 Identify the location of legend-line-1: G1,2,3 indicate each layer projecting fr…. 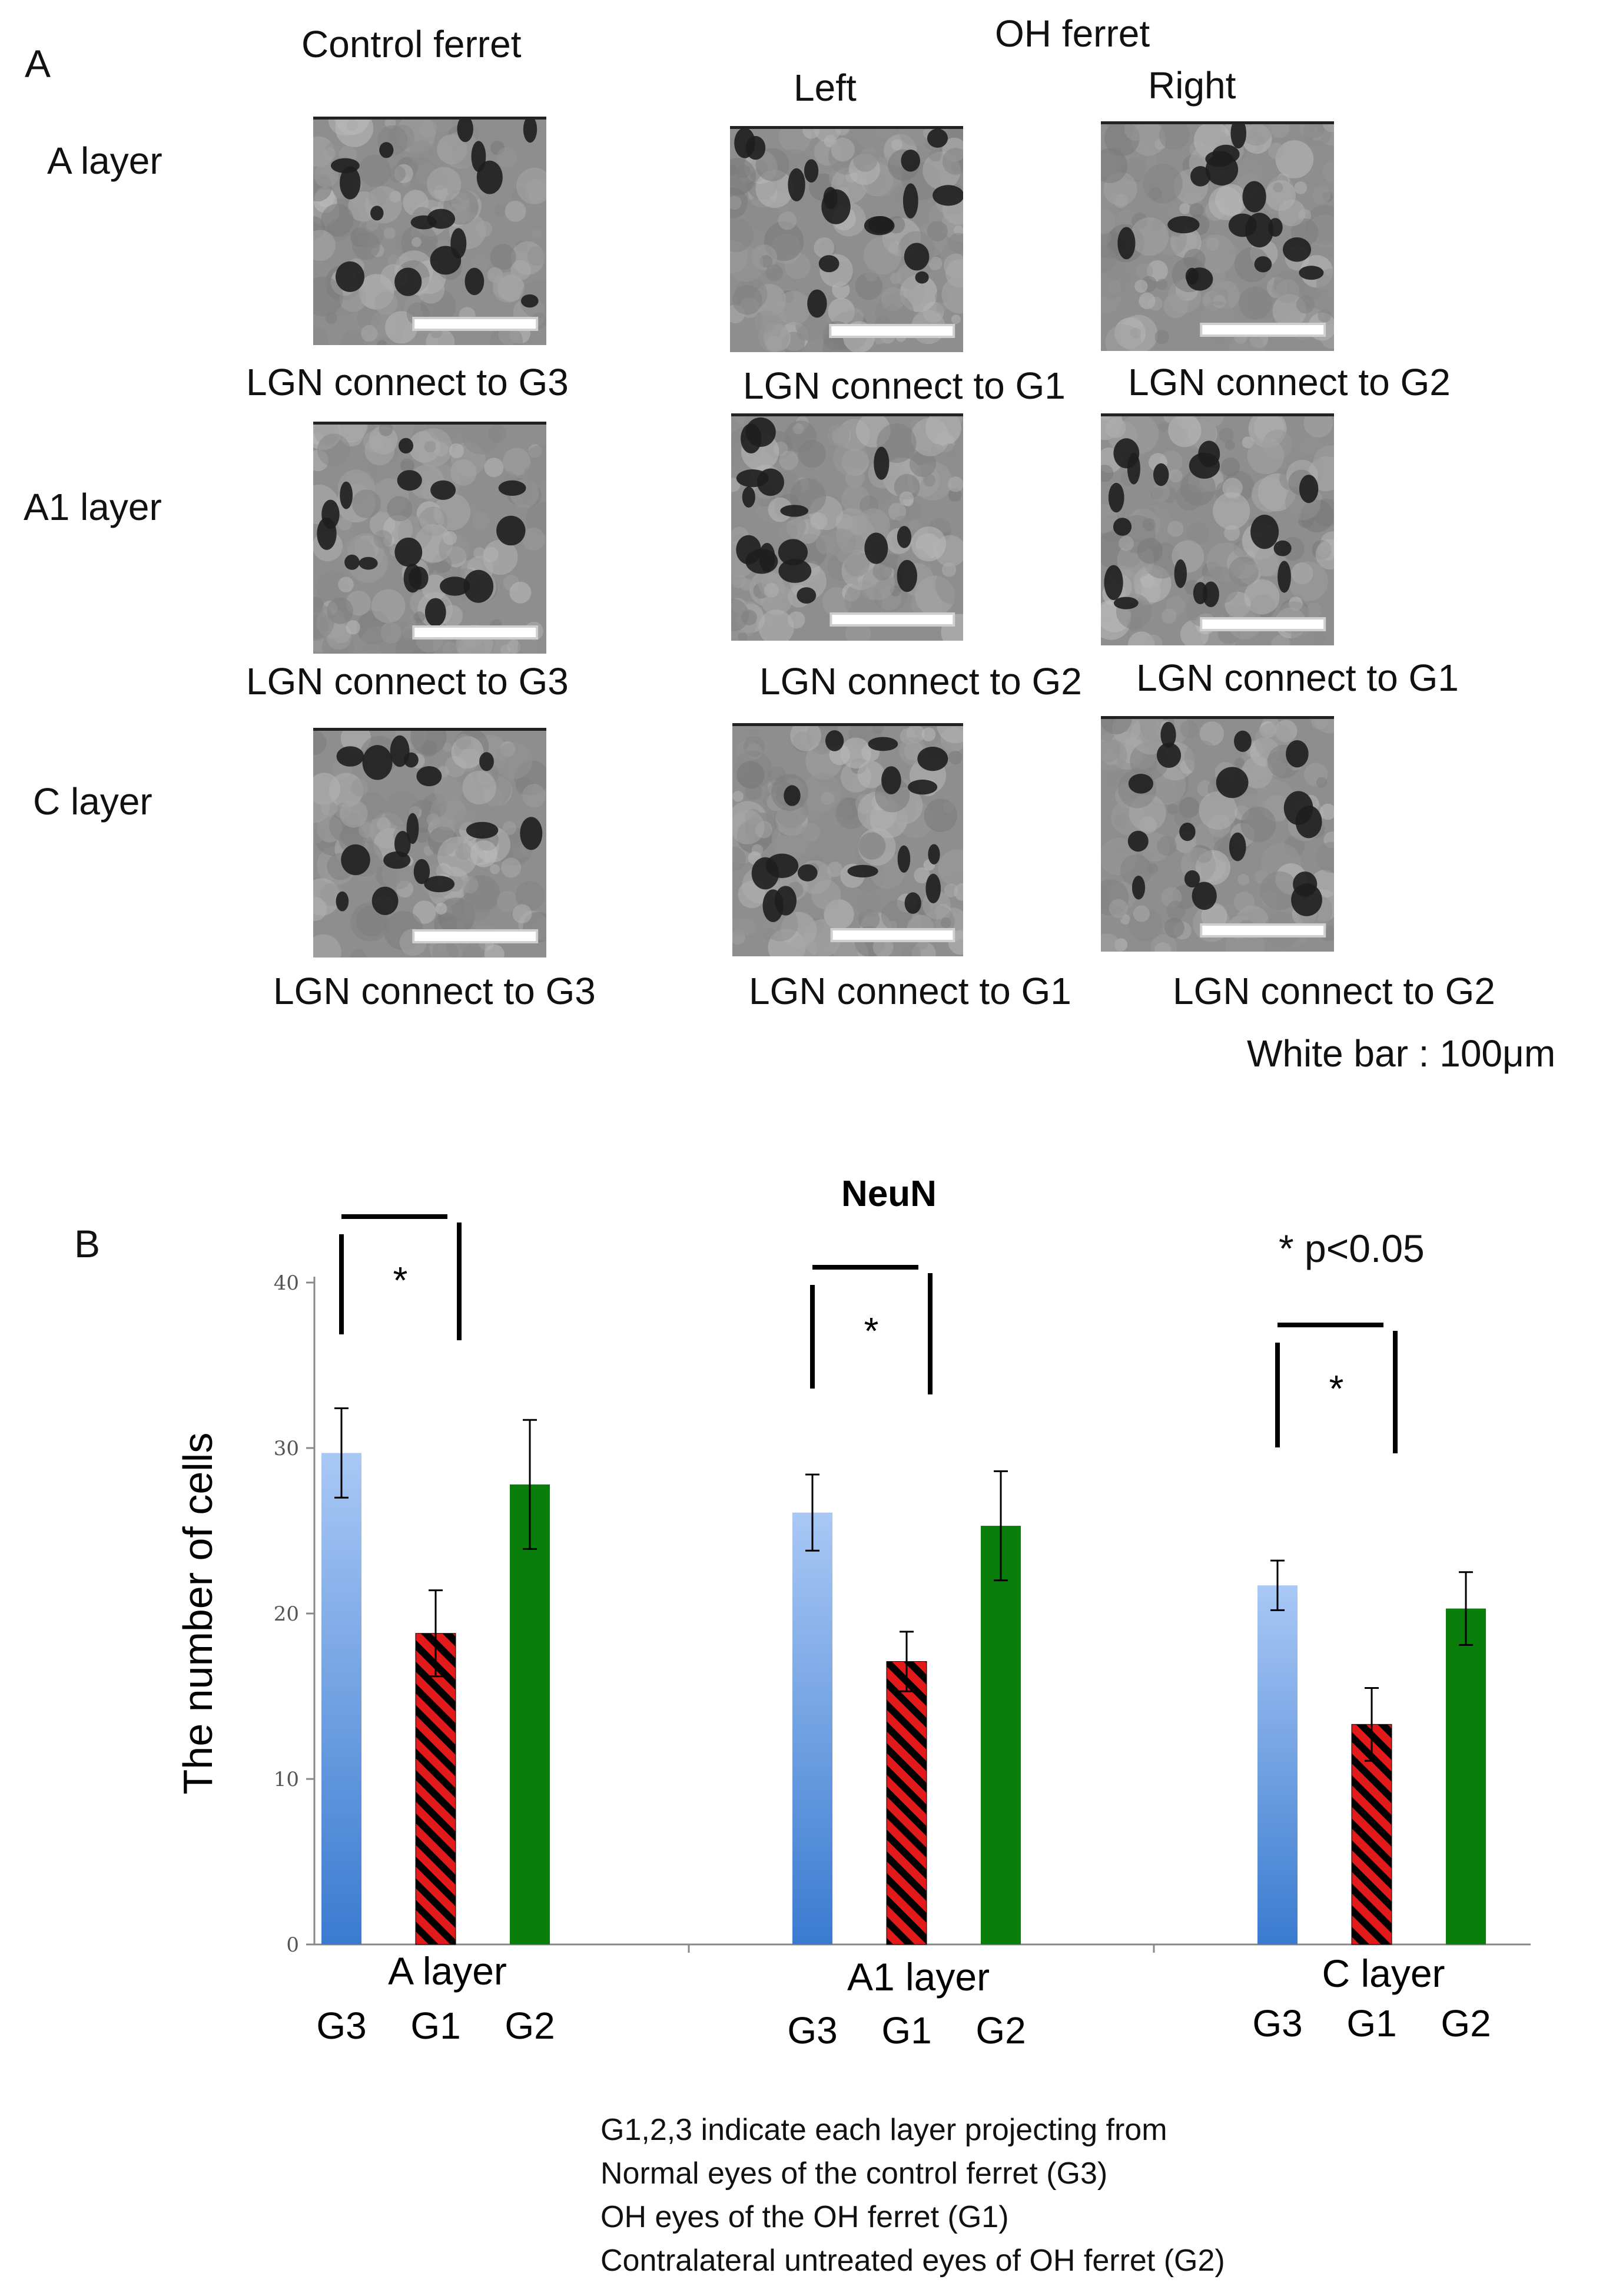
(883, 2130).